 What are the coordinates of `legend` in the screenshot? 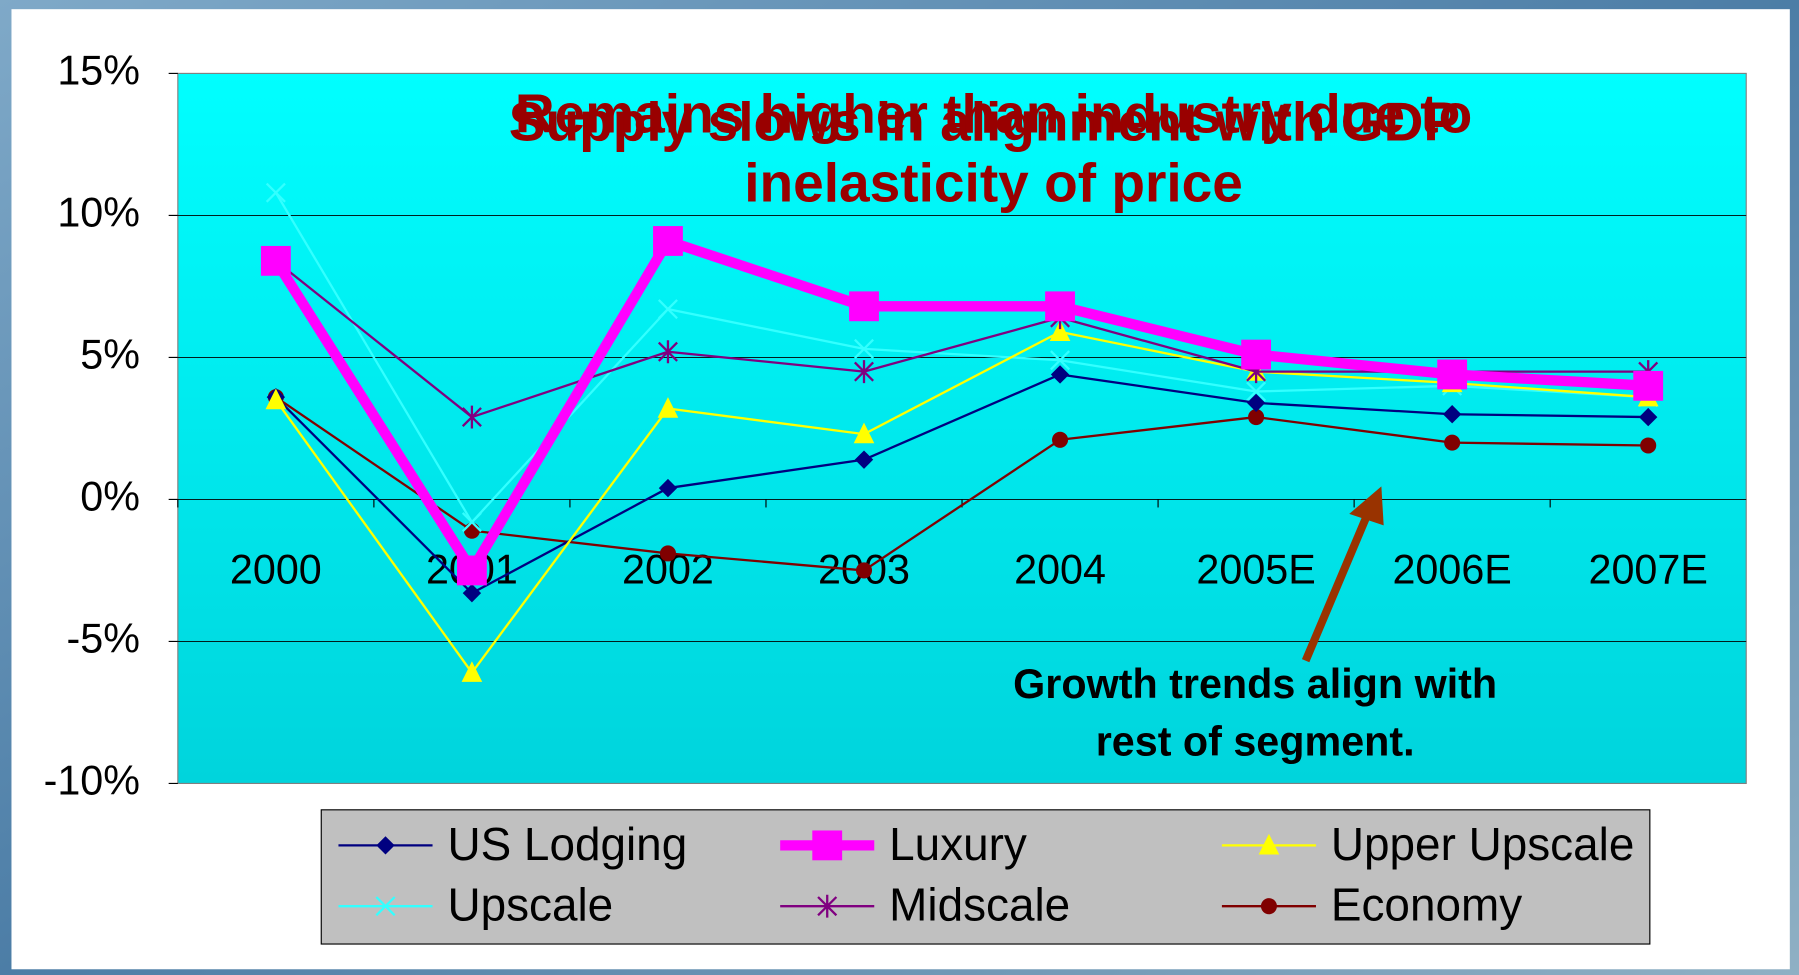 It's located at (985, 877).